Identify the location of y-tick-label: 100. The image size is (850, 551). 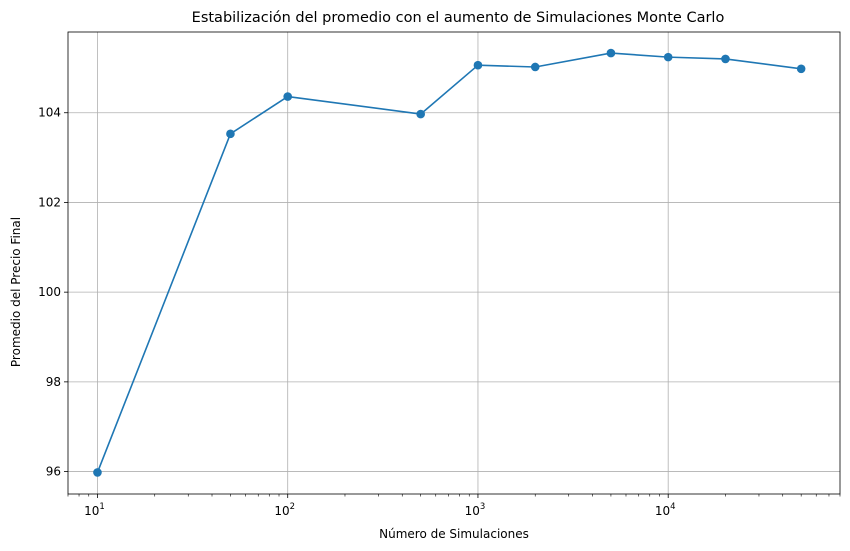
(49, 292).